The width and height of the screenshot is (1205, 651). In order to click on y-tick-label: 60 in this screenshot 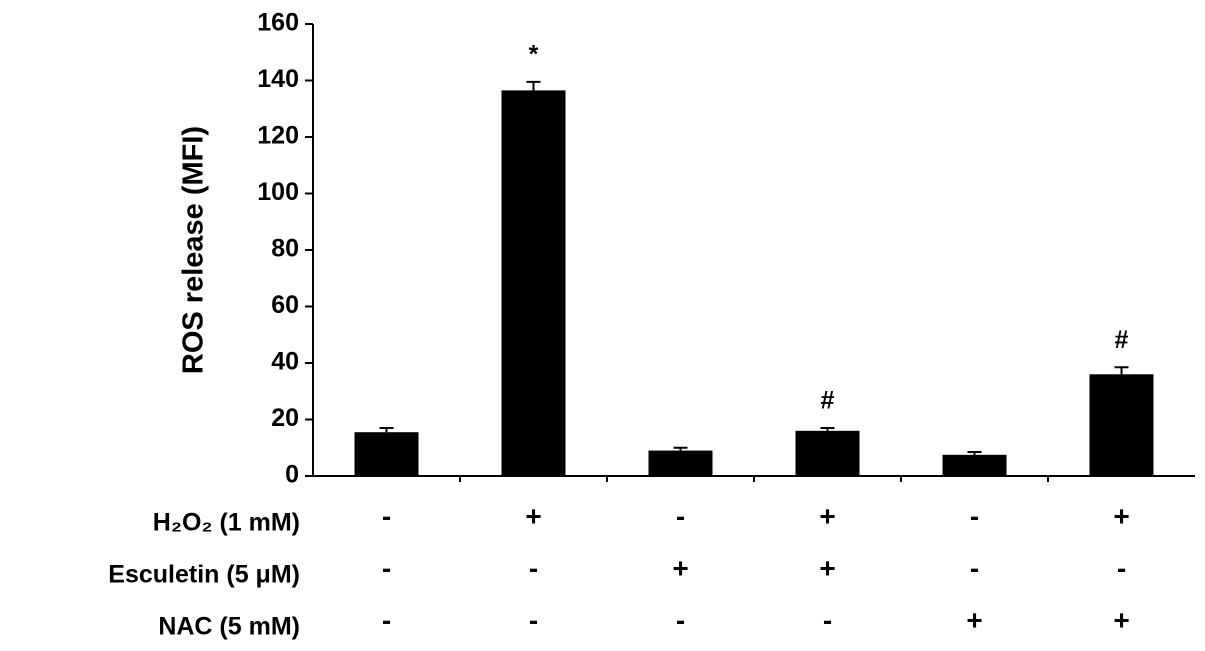, I will do `click(285, 305)`.